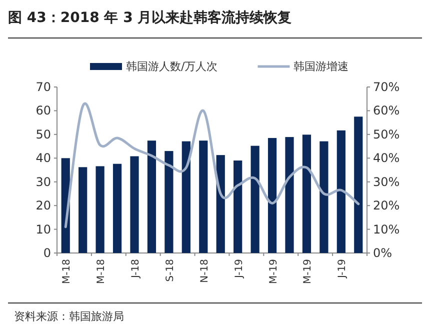 This screenshot has width=430, height=331. Describe the element at coordinates (382, 253) in the screenshot. I see `y2-tick-label: 0%` at that location.